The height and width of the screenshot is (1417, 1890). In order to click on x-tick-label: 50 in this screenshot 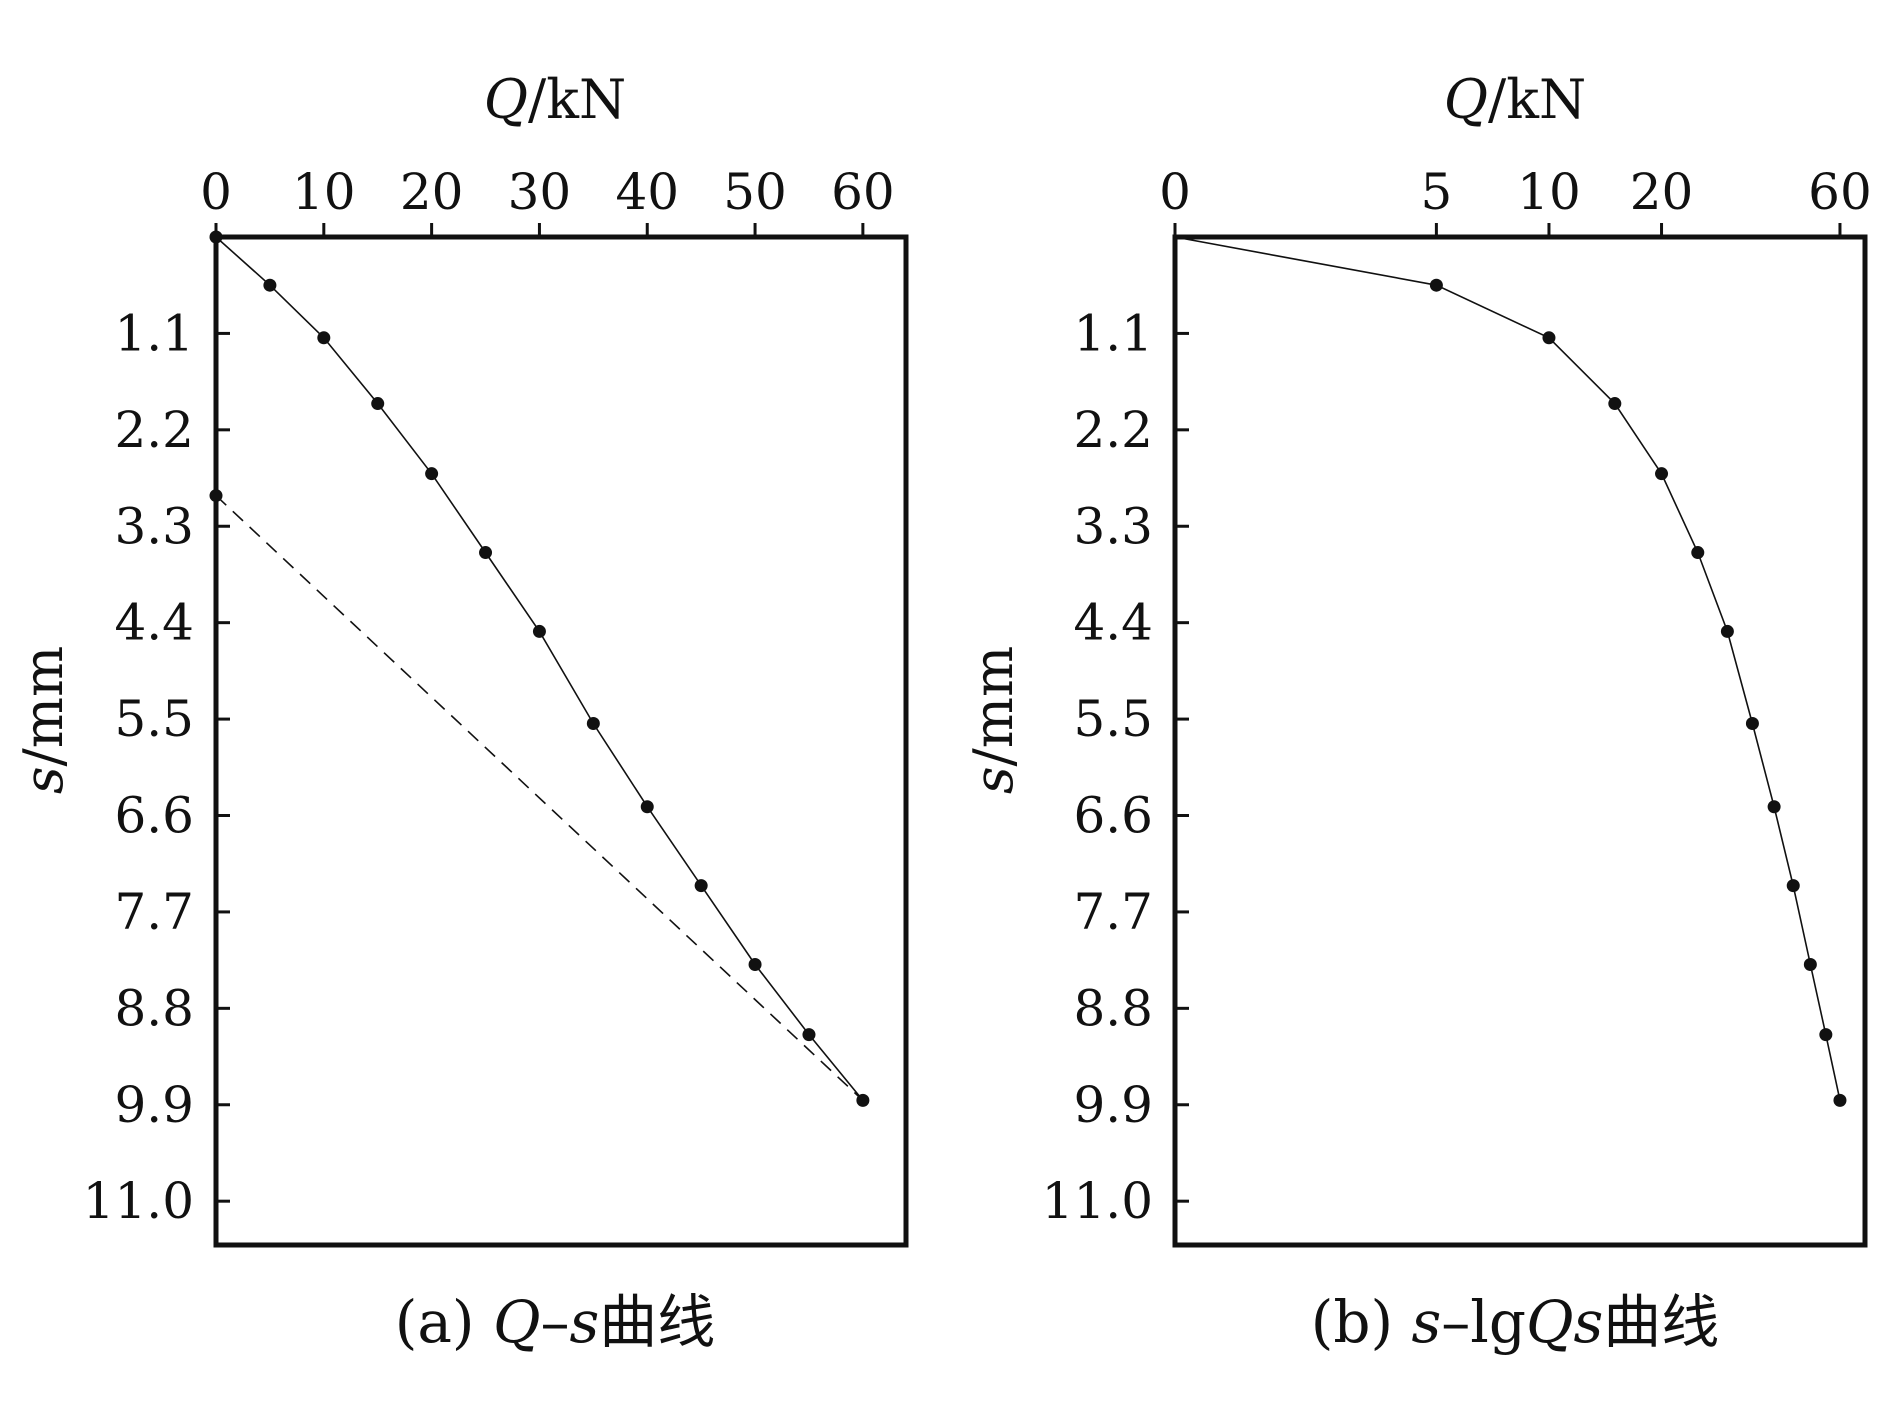, I will do `click(755, 192)`.